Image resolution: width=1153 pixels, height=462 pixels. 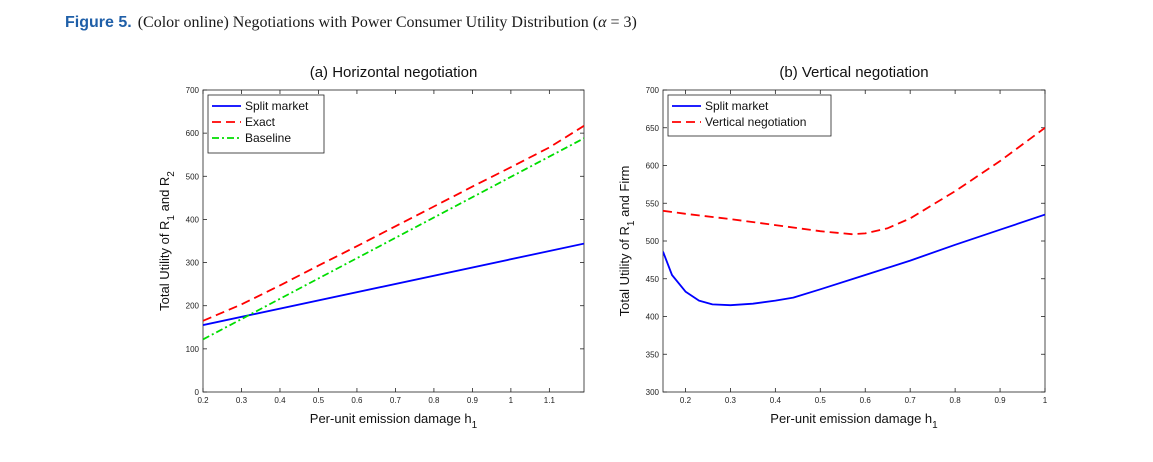 What do you see at coordinates (602, 22) in the screenshot?
I see `caption-alpha: α` at bounding box center [602, 22].